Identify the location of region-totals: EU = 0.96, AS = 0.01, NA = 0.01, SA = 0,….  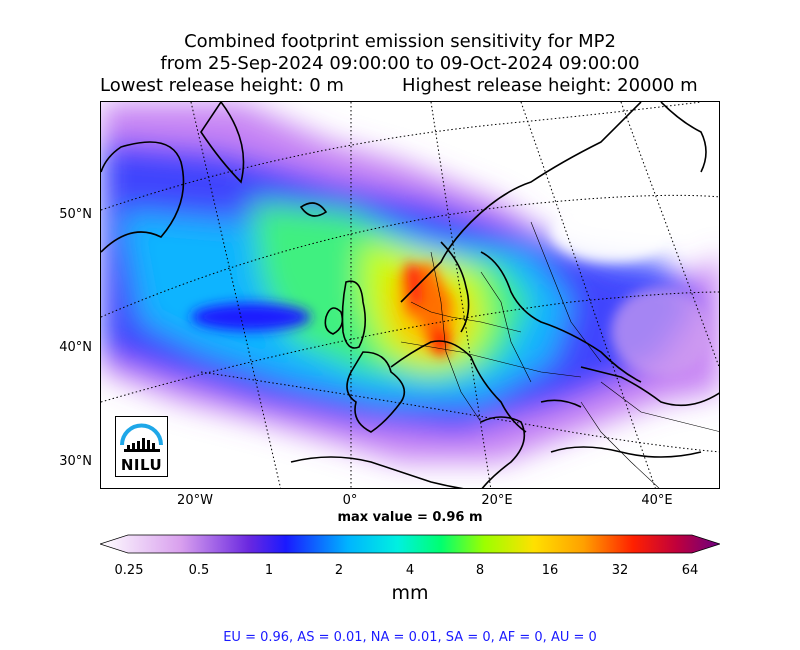
(410, 637).